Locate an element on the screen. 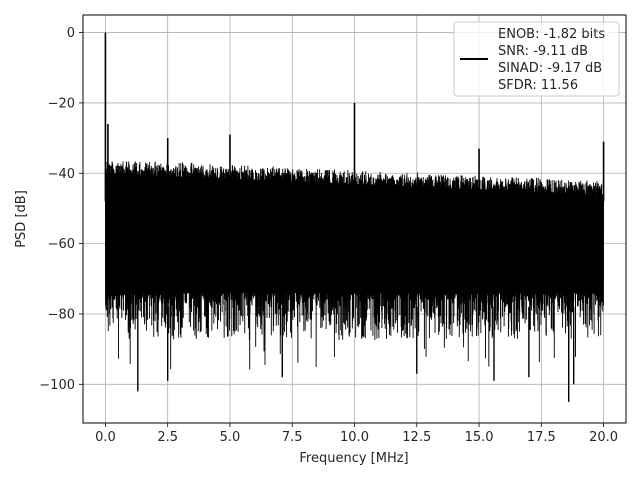 Image resolution: width=640 pixels, height=480 pixels. x-tick-label: 0.0 is located at coordinates (105, 437).